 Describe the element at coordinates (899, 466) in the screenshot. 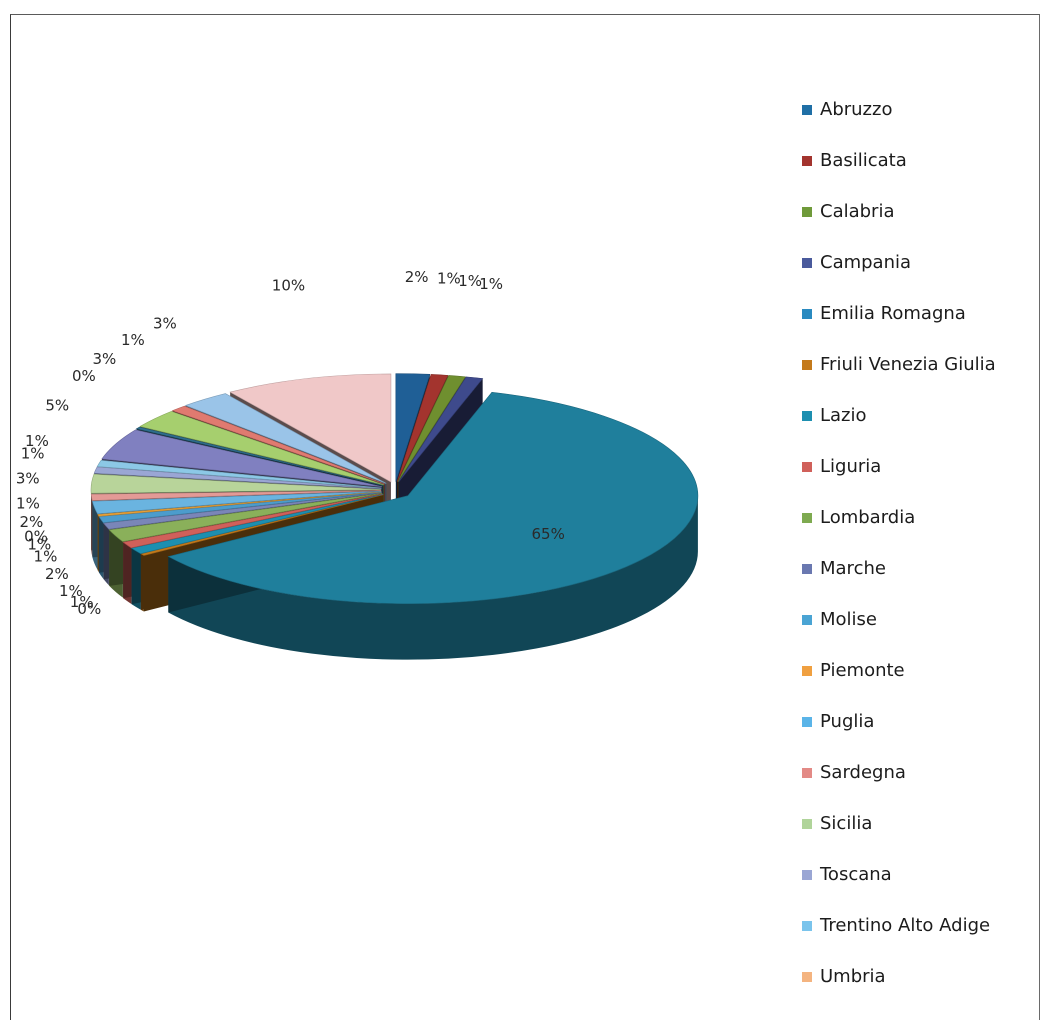

I see `legend-item: Liguria` at that location.